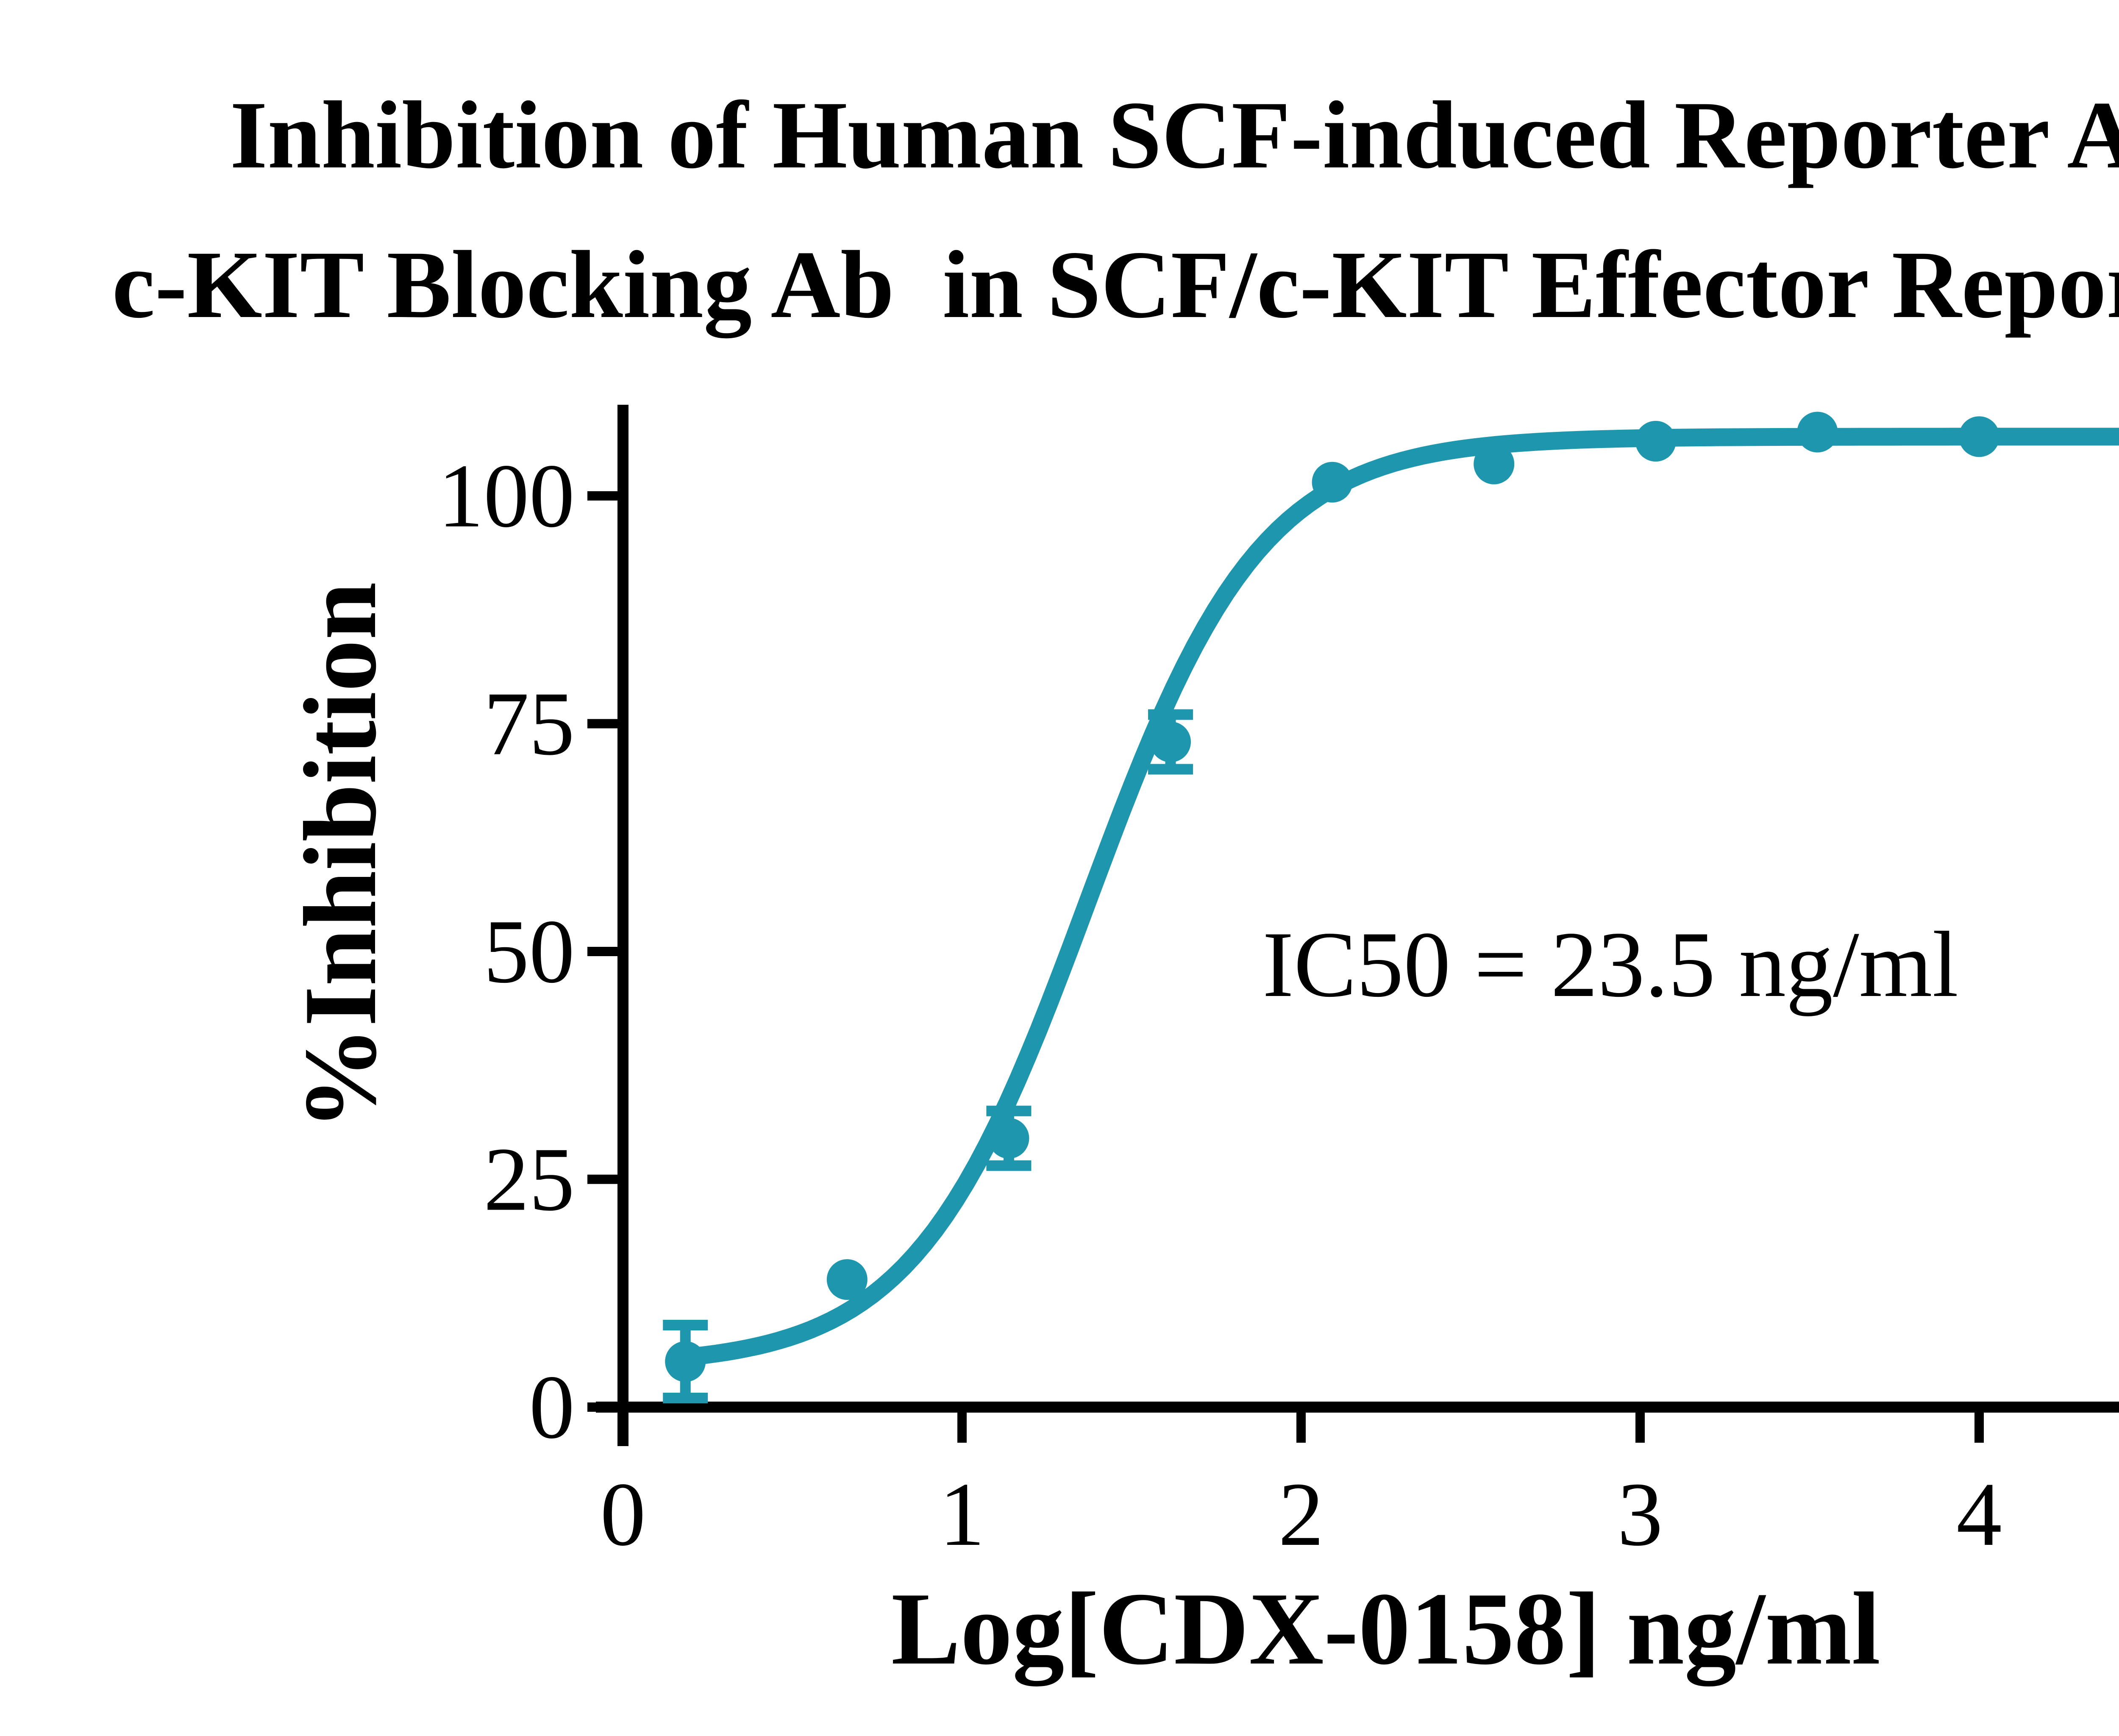  Describe the element at coordinates (962, 1514) in the screenshot. I see `x-tick-label: 1` at that location.